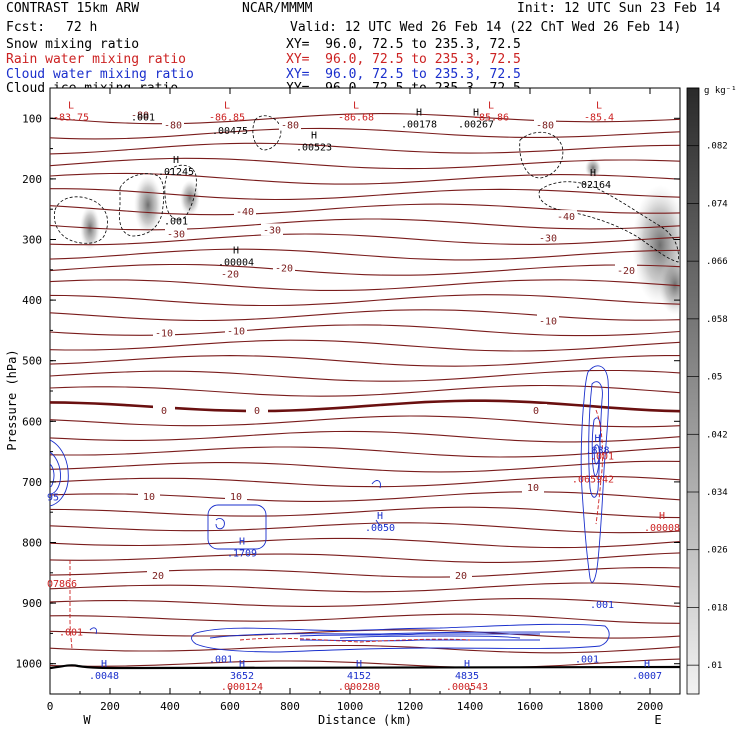 The height and width of the screenshot is (740, 740). I want to click on extremum-value: .00475, so click(230, 131).